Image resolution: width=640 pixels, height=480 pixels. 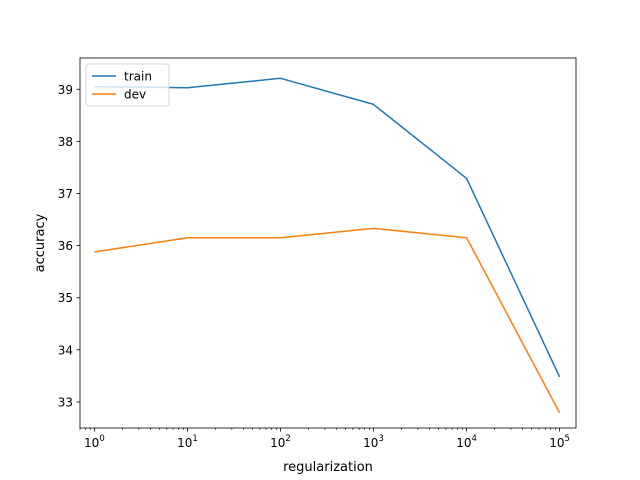 I want to click on legend-label-train: train, so click(x=138, y=77).